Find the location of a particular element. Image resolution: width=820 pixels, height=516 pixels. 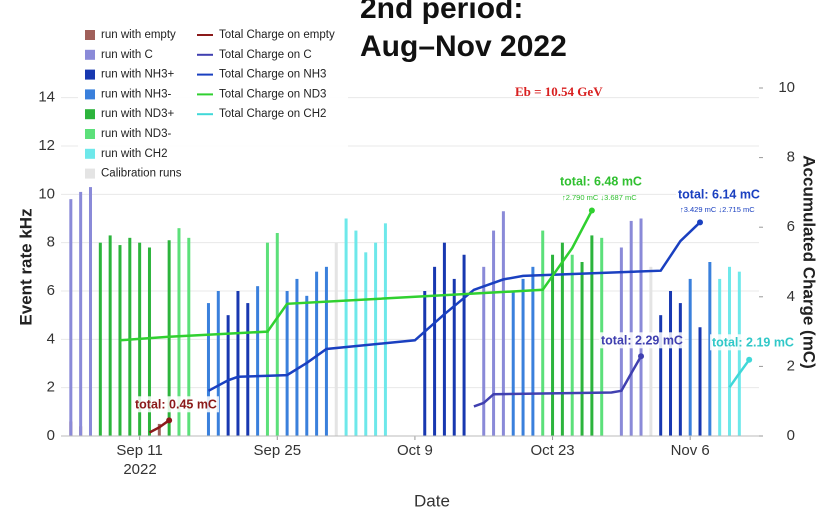

legend-label: Total Charge on CH2 is located at coordinates (272, 114).